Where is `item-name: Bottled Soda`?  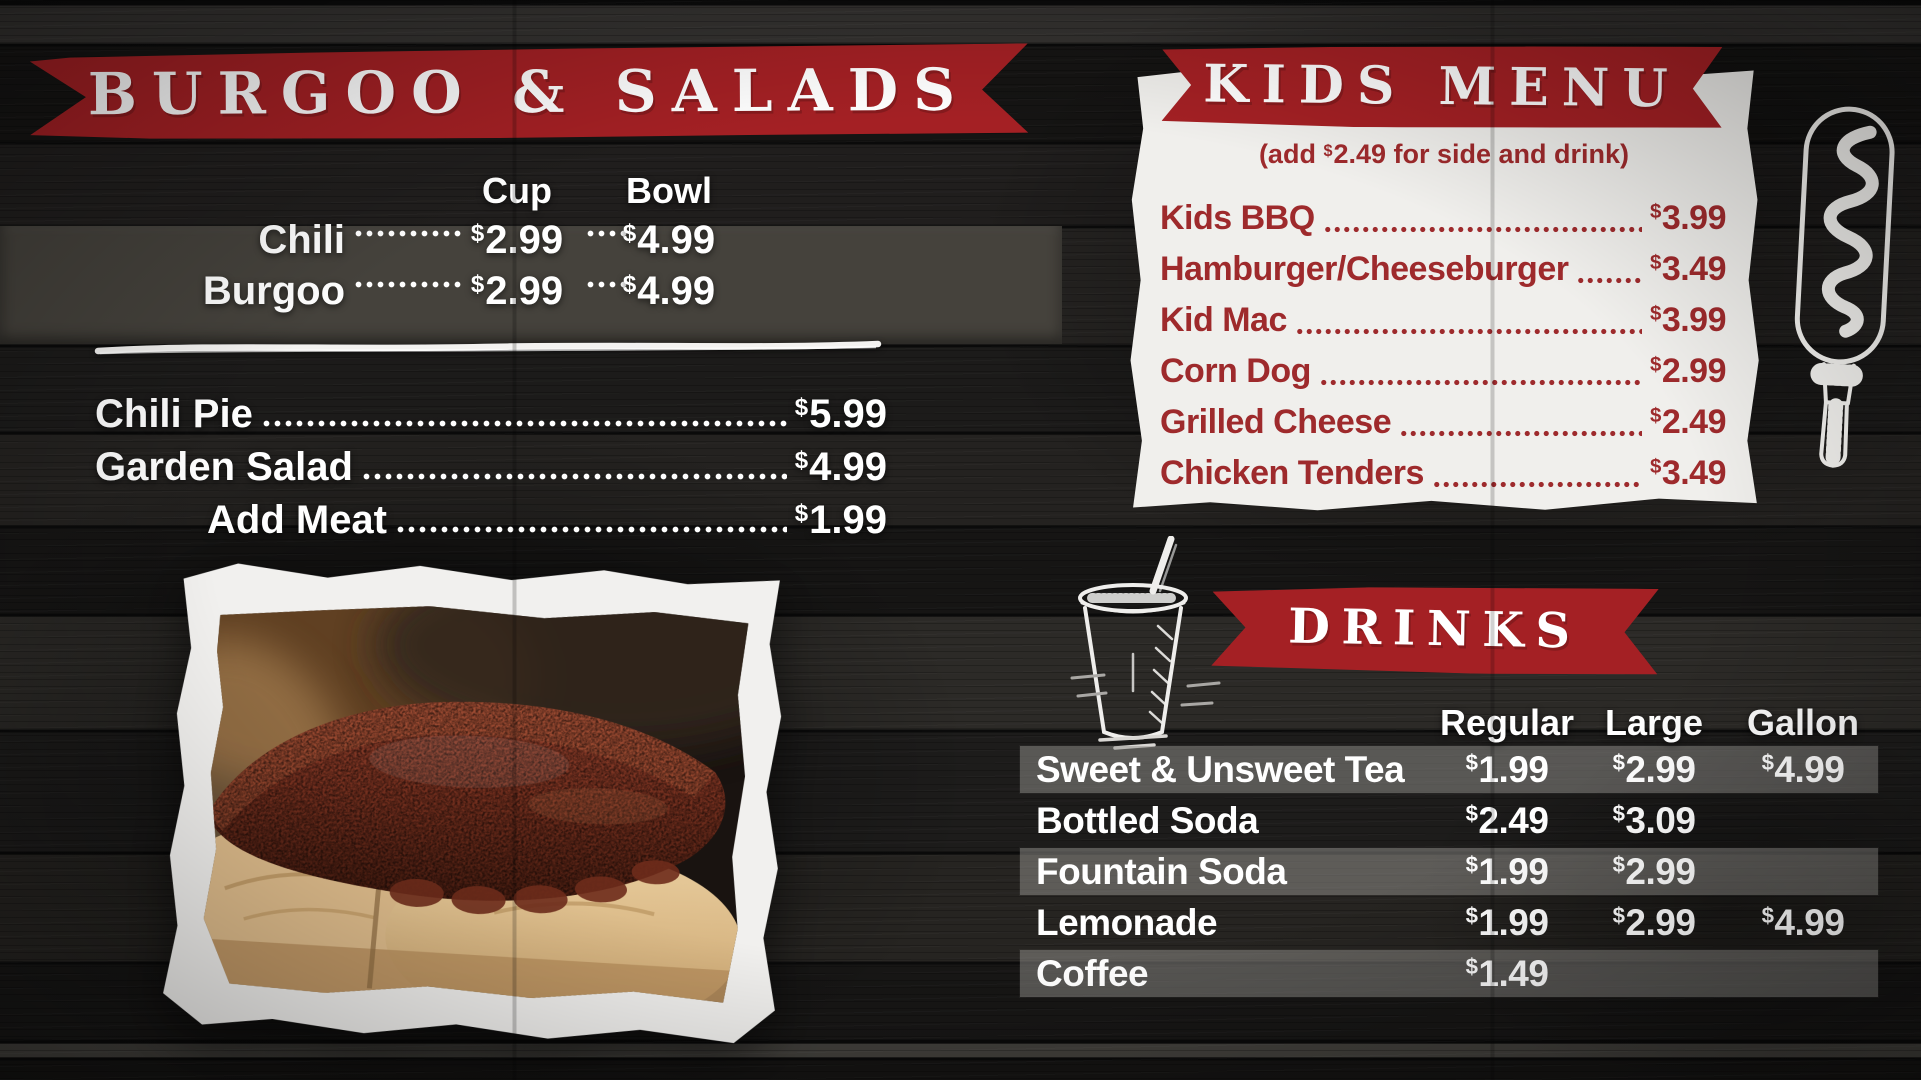
item-name: Bottled Soda is located at coordinates (1147, 820).